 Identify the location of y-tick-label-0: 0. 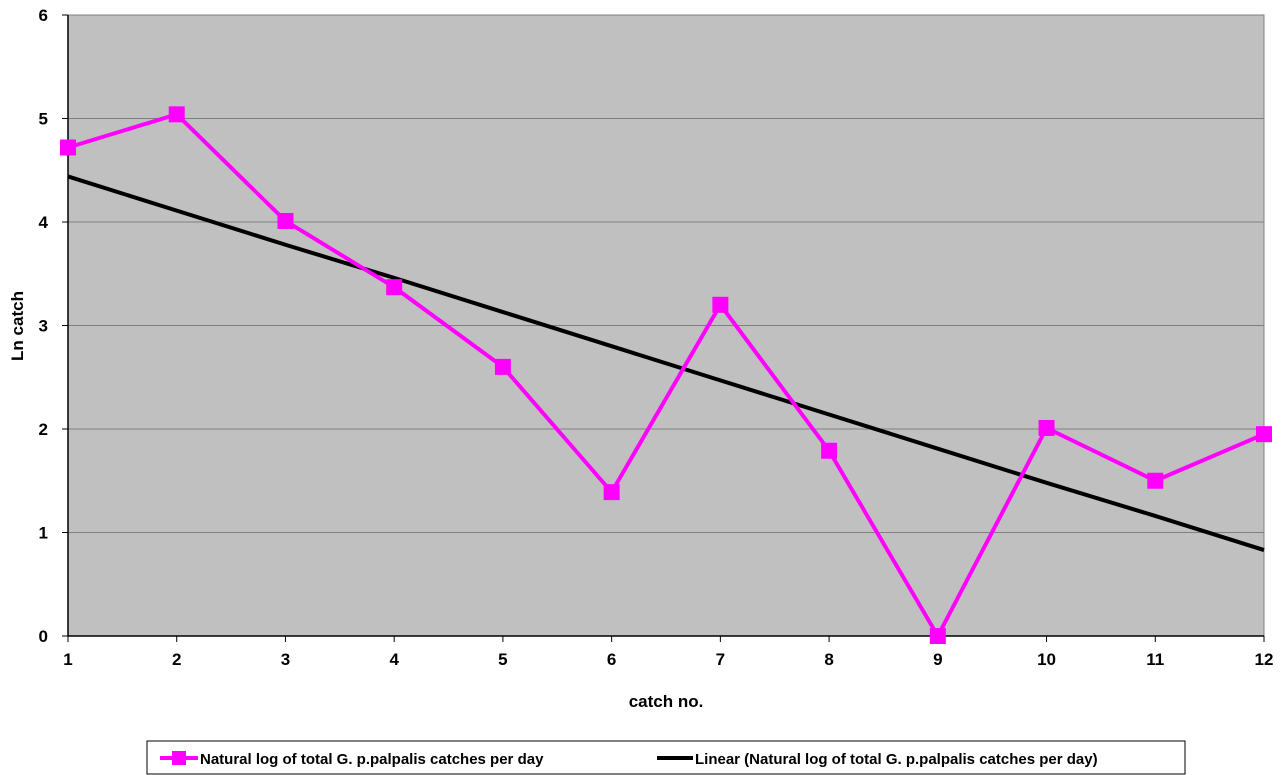
(43, 636).